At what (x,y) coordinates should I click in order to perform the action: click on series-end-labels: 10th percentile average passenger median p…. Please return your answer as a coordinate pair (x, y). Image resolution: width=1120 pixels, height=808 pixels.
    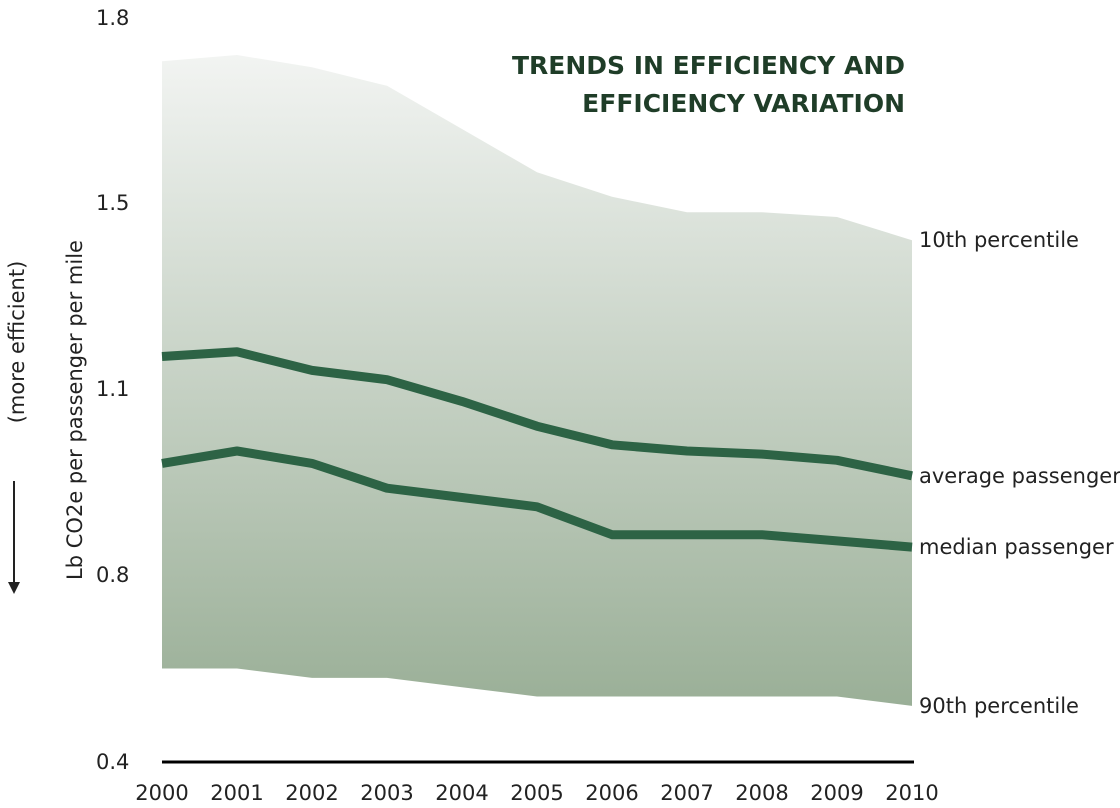
    Looking at the image, I should click on (1019, 473).